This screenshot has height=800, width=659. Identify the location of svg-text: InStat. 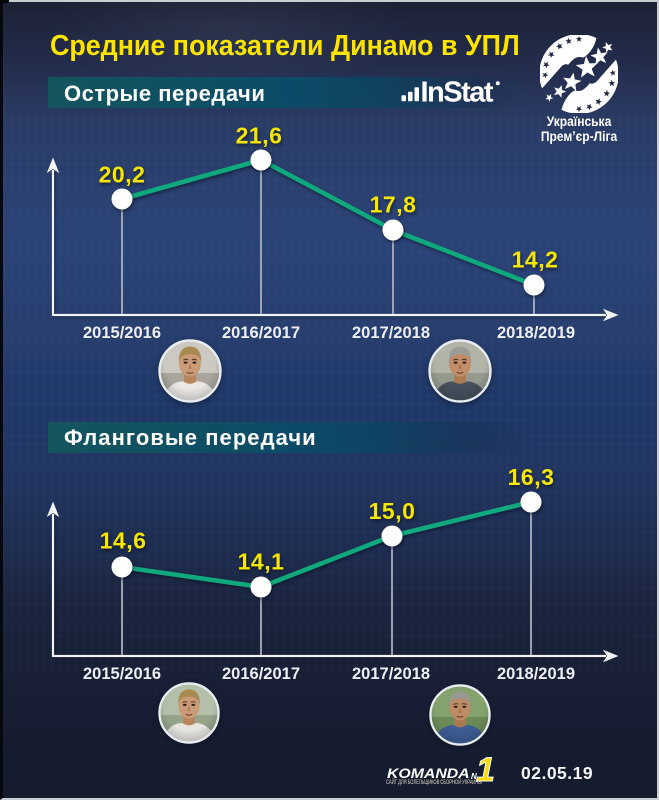
(457, 92).